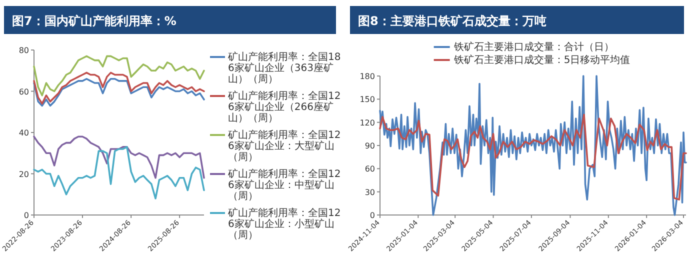 The image size is (696, 264). Describe the element at coordinates (452, 21) in the screenshot. I see `chart-title: 图8：主要港口铁矿石成交量：万吨` at that location.